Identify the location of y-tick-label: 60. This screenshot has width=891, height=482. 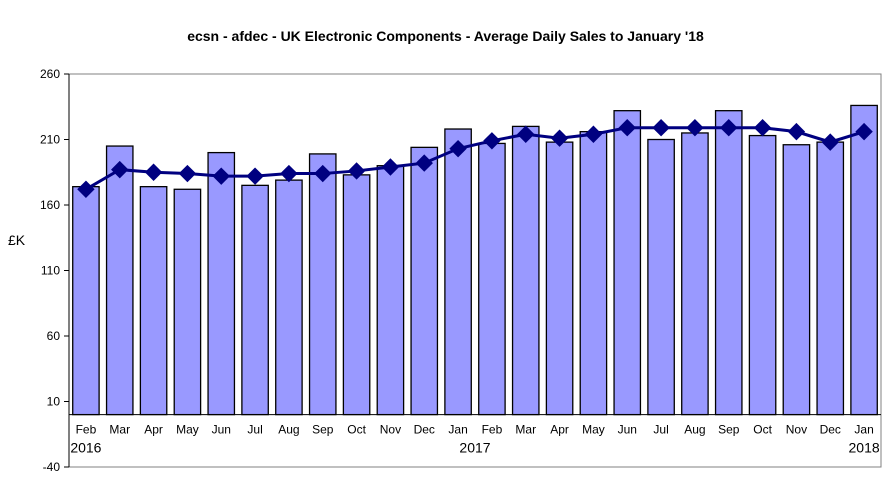
(54, 336).